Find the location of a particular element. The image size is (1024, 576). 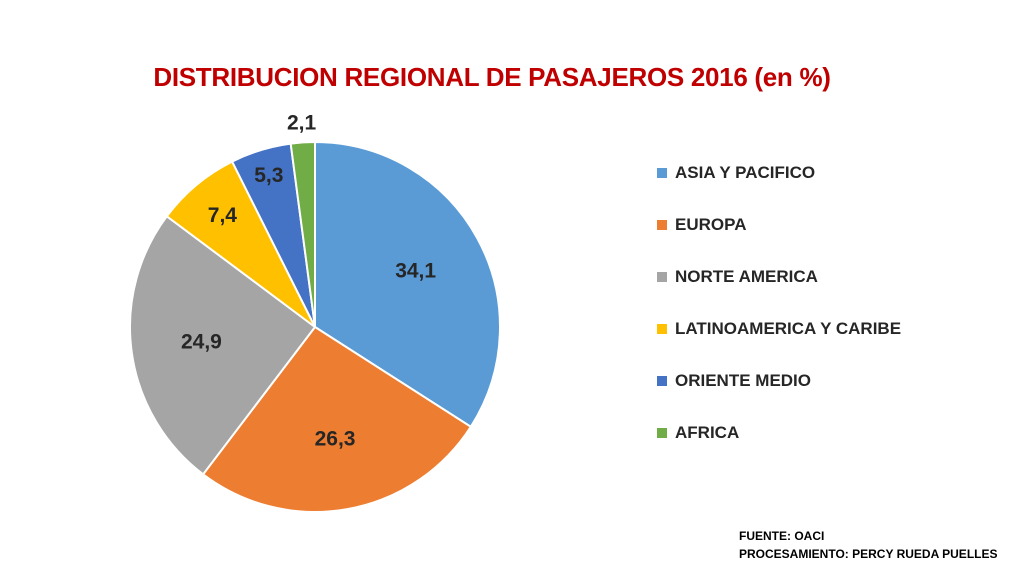

legend-label: ASIA Y PACIFICO is located at coordinates (745, 172).